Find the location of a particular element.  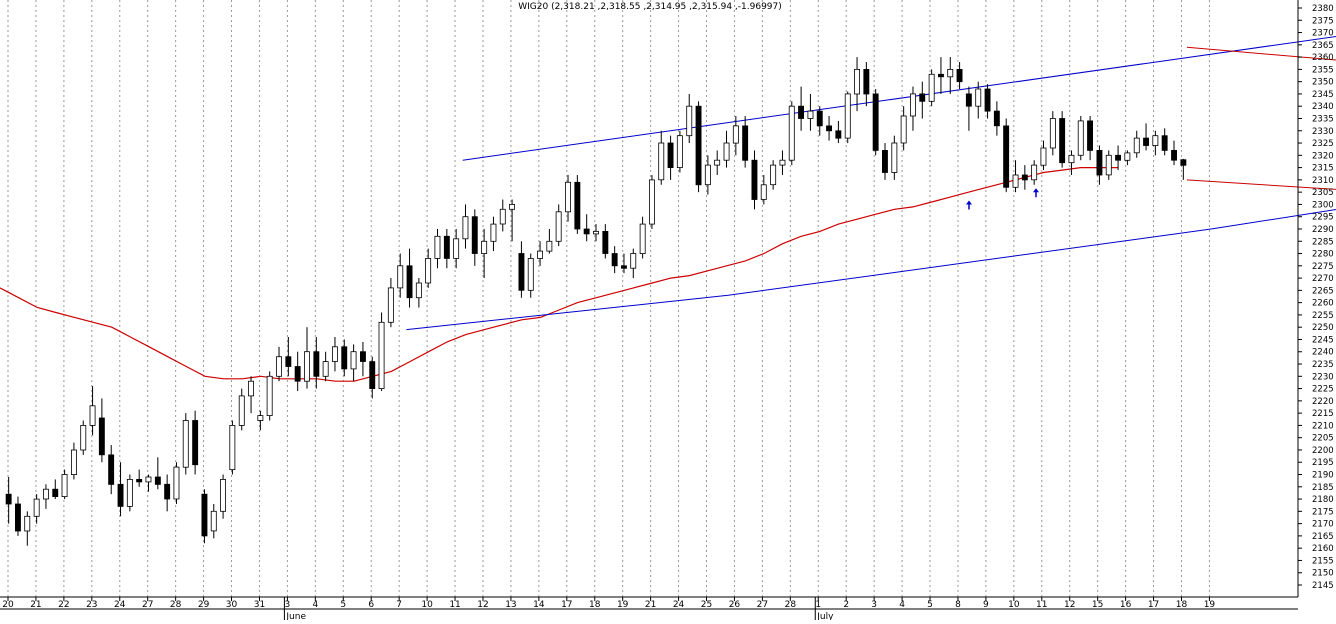

y-tick-label: 2355 is located at coordinates (1323, 70).